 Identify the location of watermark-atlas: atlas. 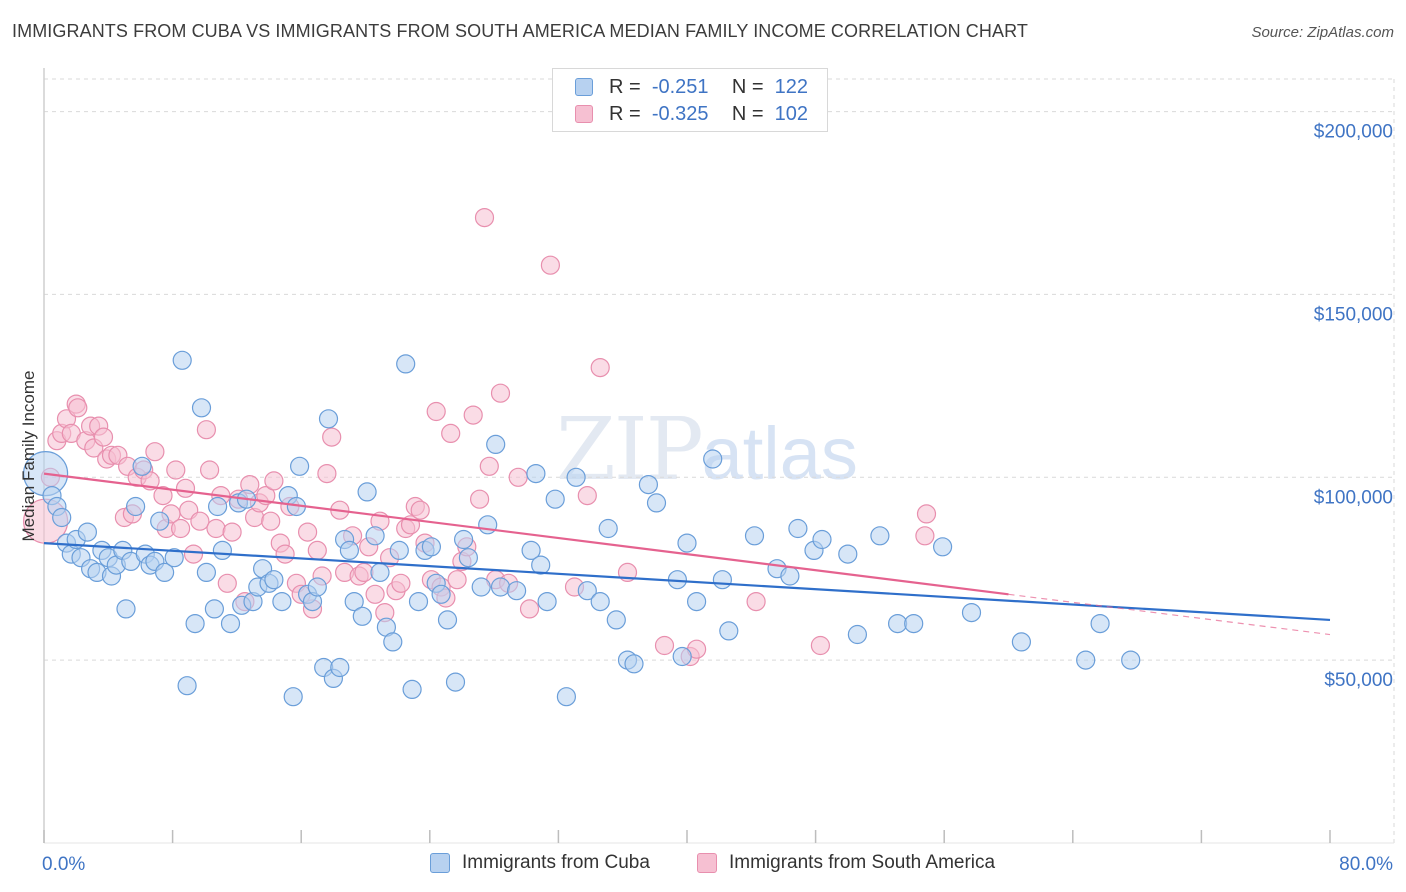
(779, 453).